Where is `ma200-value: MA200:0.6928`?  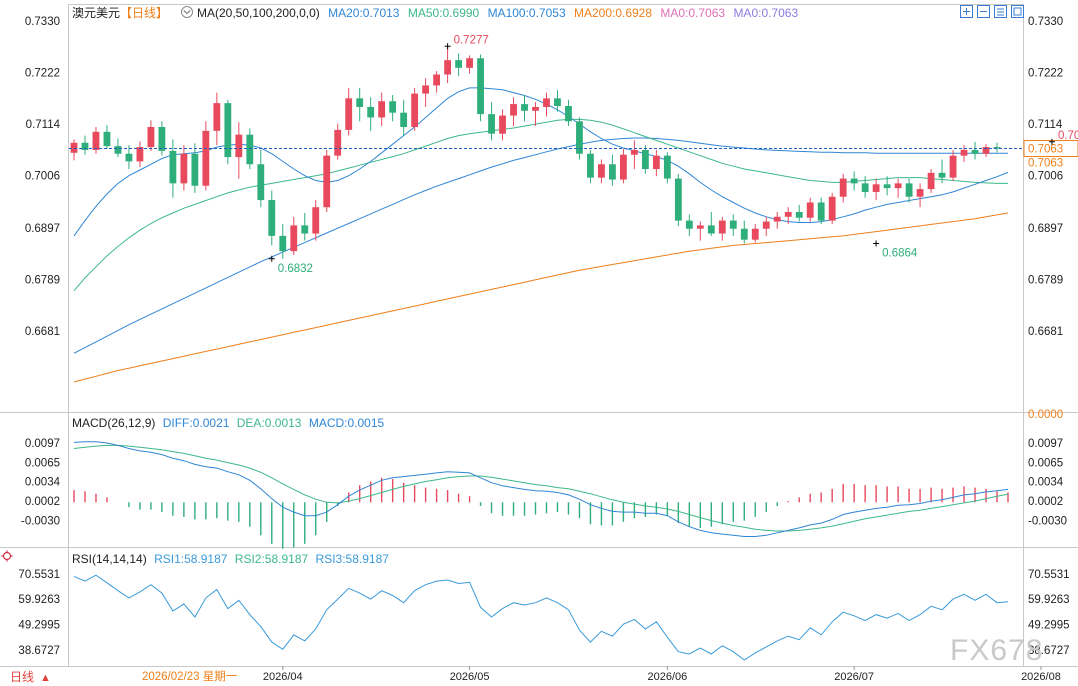
ma200-value: MA200:0.6928 is located at coordinates (613, 13).